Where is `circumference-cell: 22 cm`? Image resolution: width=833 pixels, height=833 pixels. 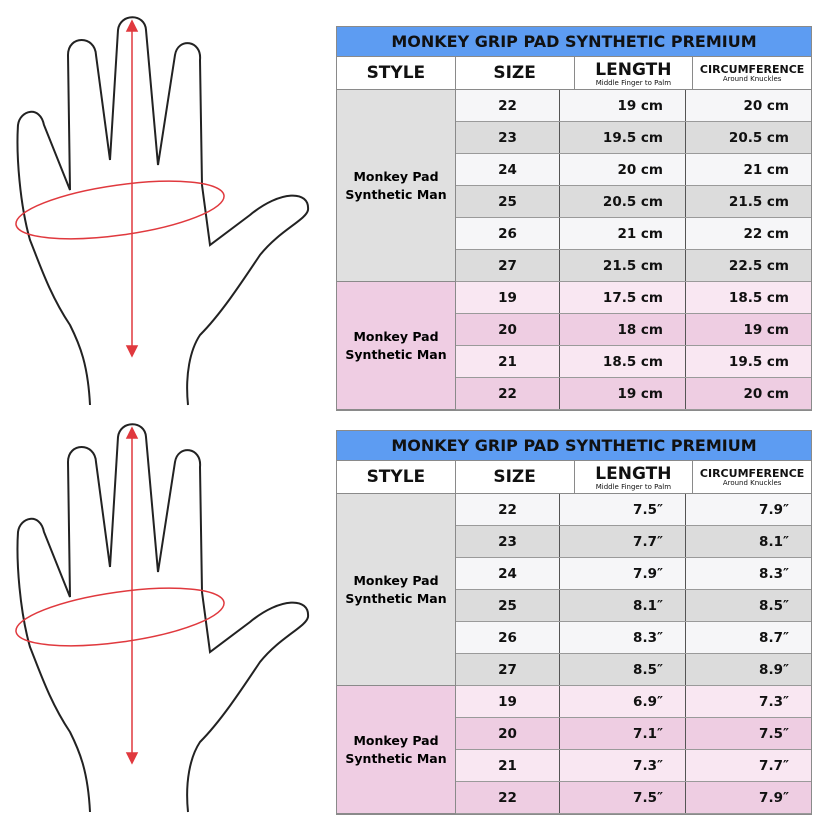 circumference-cell: 22 cm is located at coordinates (766, 233).